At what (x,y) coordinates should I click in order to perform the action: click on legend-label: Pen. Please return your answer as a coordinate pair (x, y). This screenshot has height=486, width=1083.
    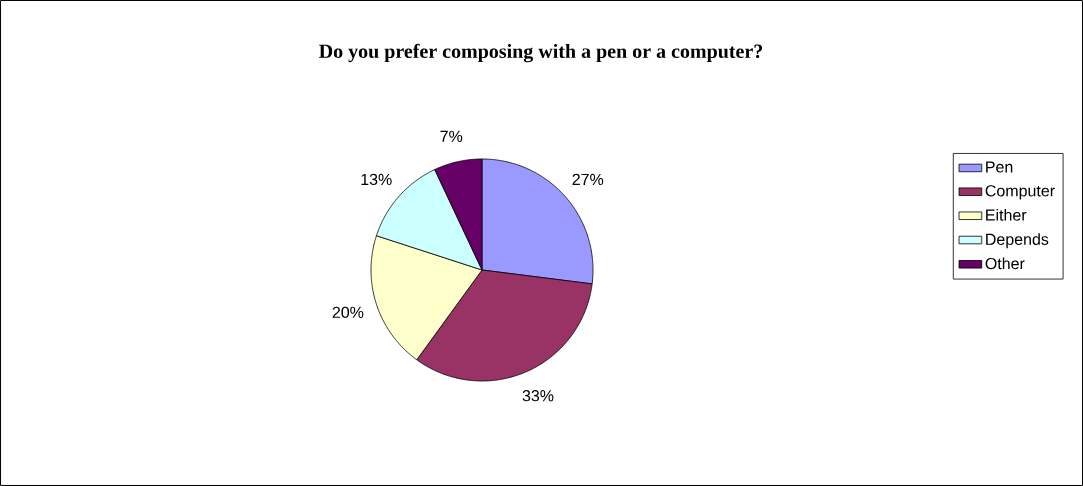
    Looking at the image, I should click on (999, 167).